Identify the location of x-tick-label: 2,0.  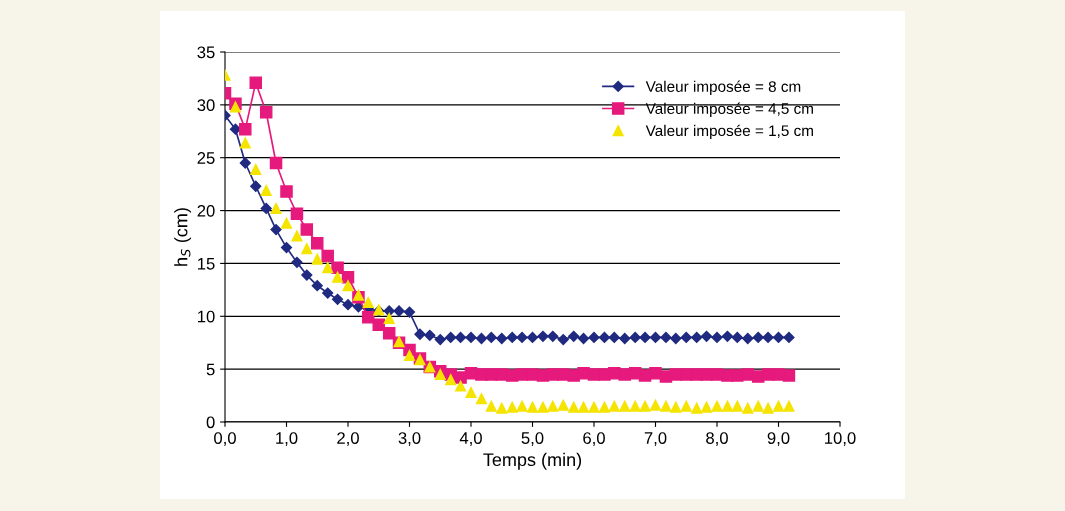
(348, 439).